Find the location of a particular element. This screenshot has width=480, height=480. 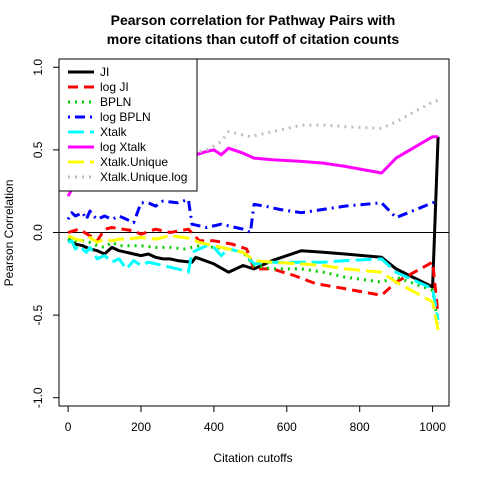

x-tick-label: 0 is located at coordinates (68, 427).